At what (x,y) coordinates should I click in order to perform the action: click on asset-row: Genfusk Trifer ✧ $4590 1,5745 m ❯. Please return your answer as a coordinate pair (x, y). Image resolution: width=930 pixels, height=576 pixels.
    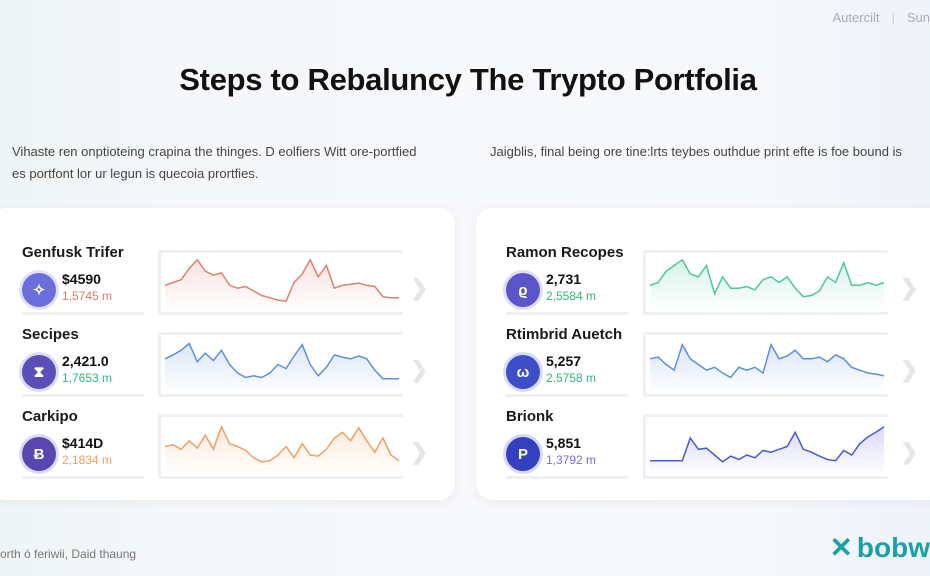
    Looking at the image, I should click on (227, 288).